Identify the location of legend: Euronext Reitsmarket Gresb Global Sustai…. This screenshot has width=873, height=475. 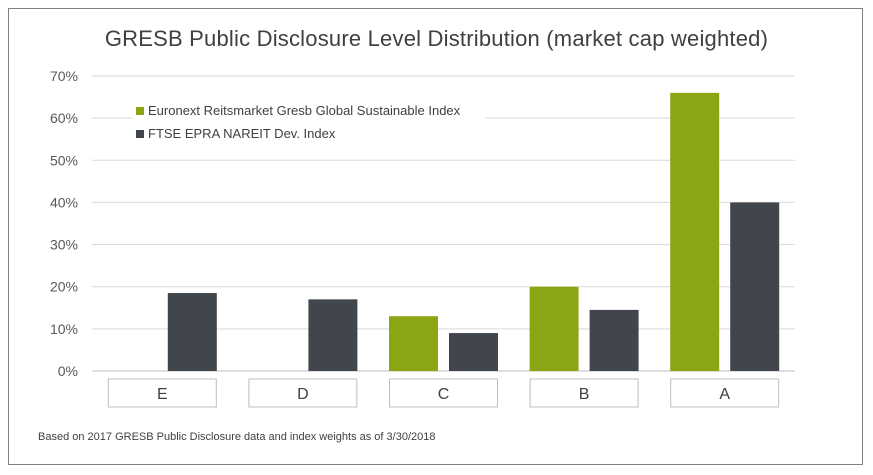
(308, 125).